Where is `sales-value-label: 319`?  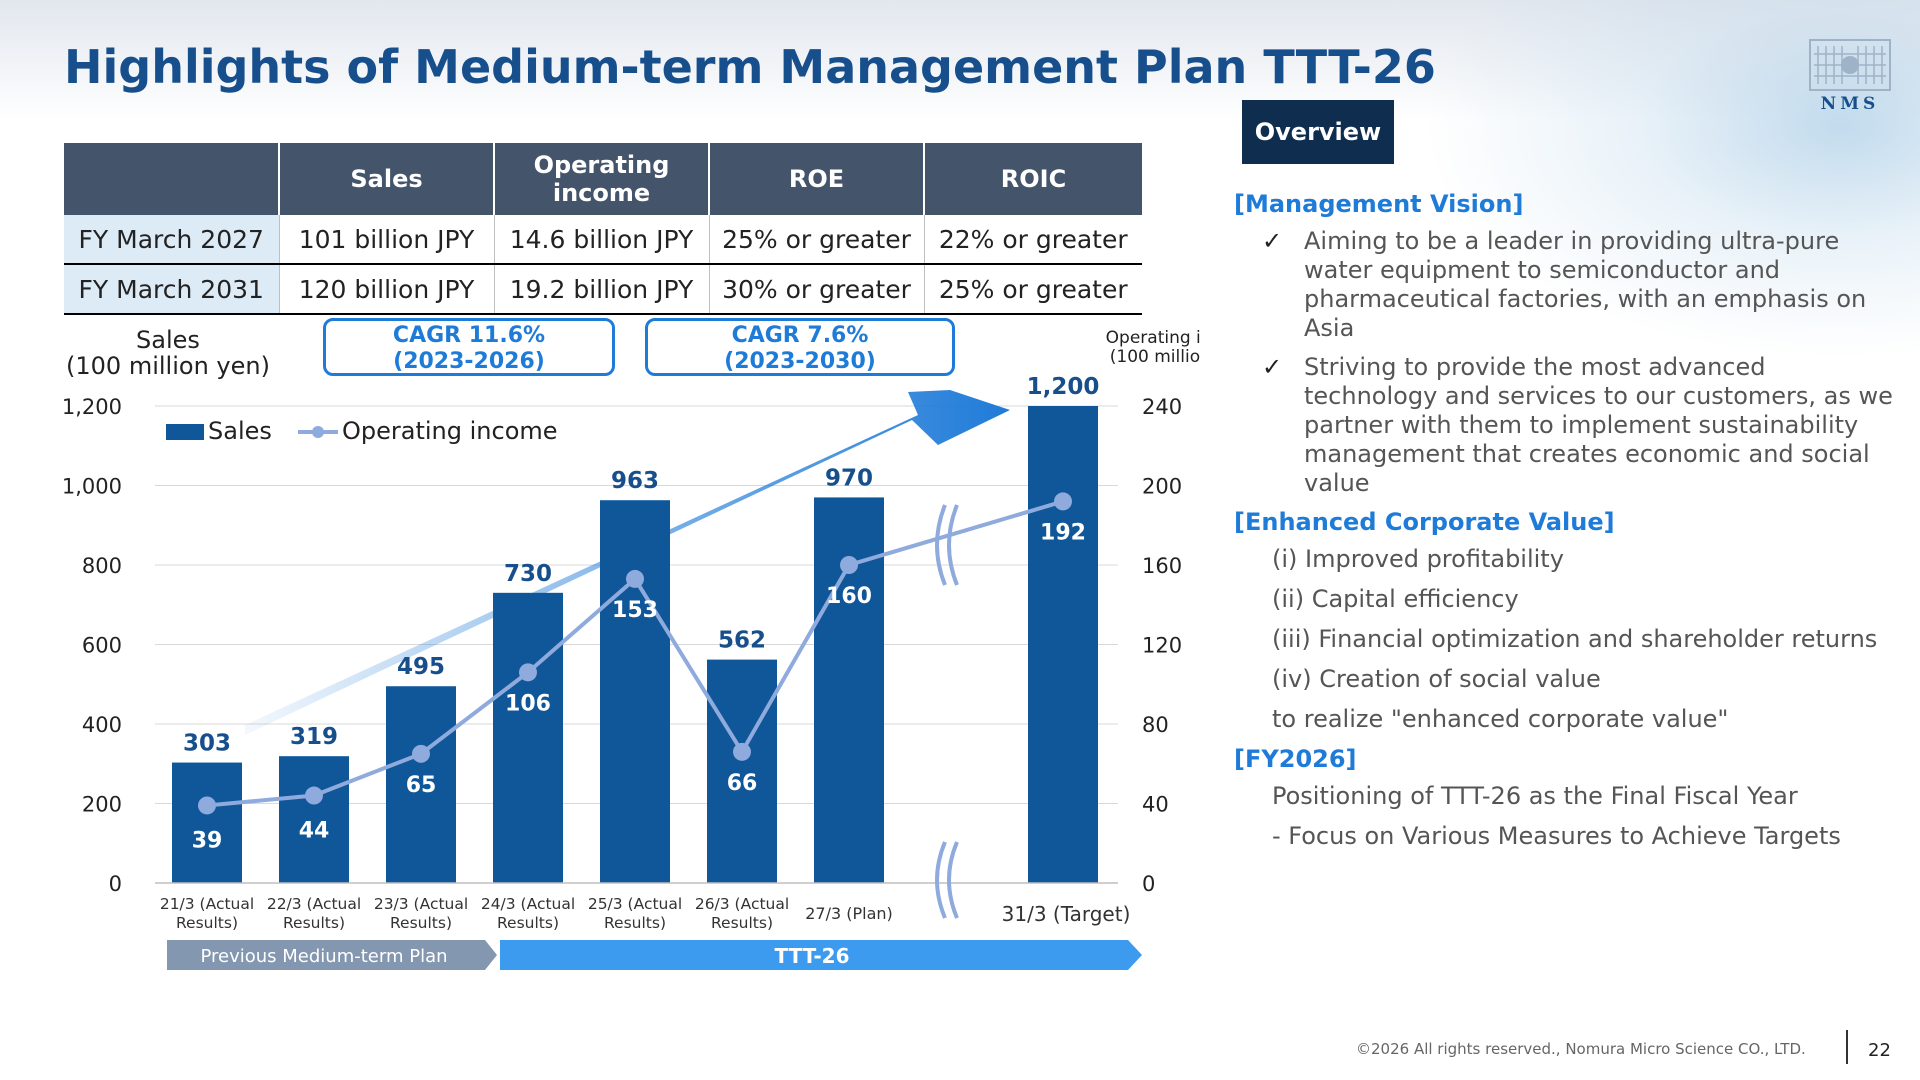
sales-value-label: 319 is located at coordinates (314, 737).